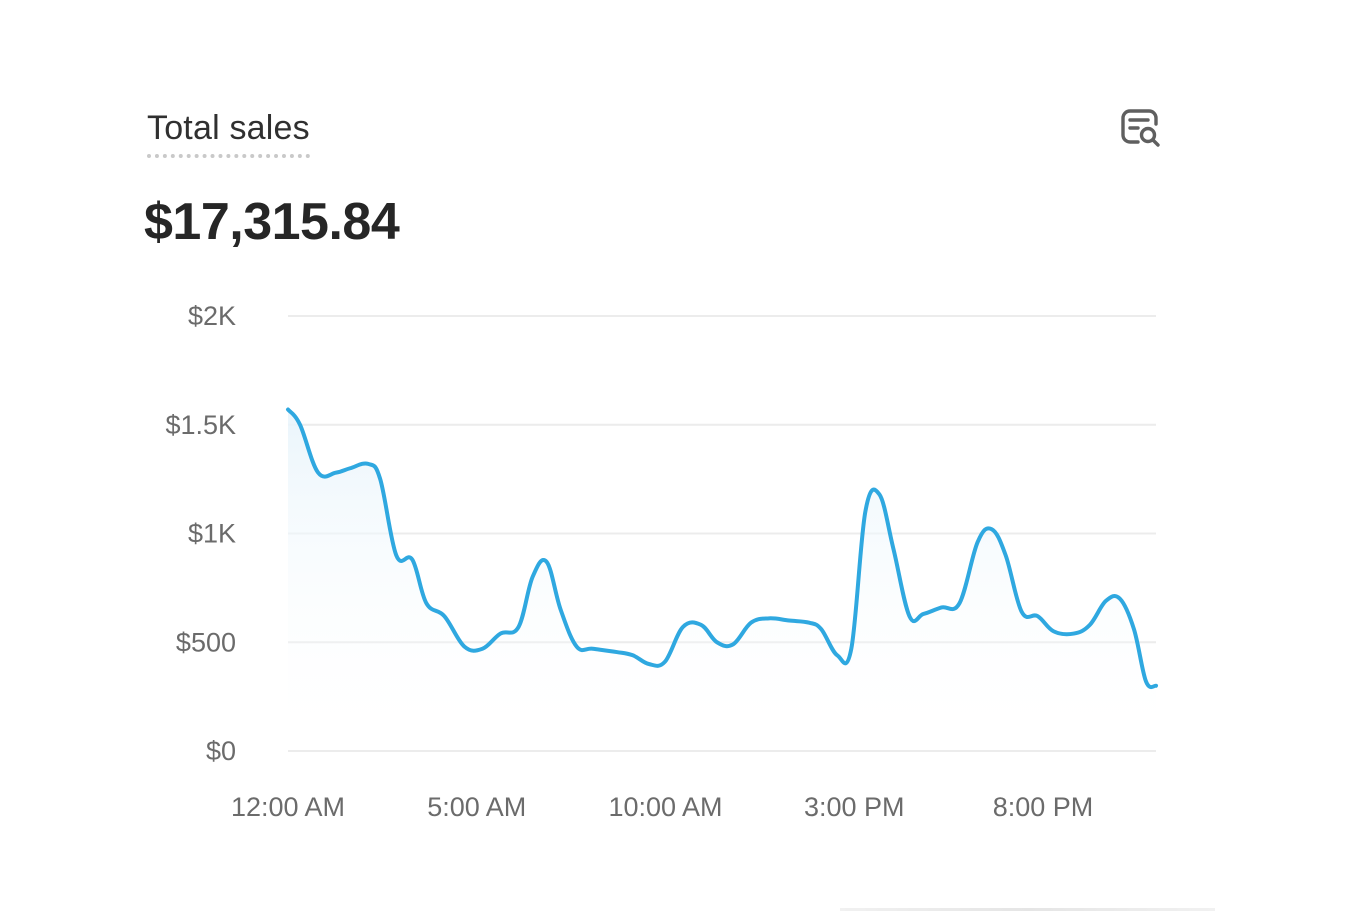 This screenshot has width=1345, height=915. What do you see at coordinates (476, 807) in the screenshot?
I see `x-tick-label: 5:00 AM` at bounding box center [476, 807].